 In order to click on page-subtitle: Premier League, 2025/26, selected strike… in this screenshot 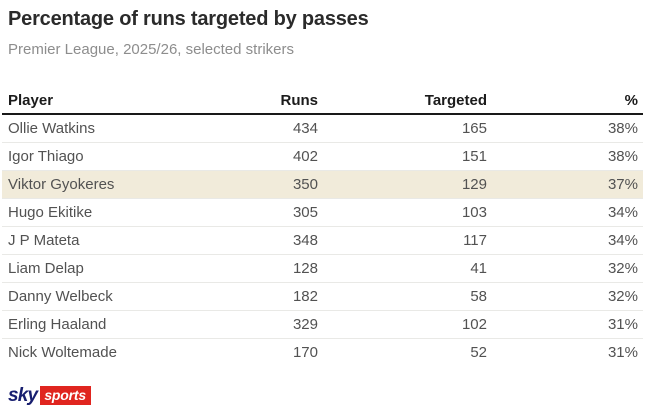, I will do `click(151, 49)`.